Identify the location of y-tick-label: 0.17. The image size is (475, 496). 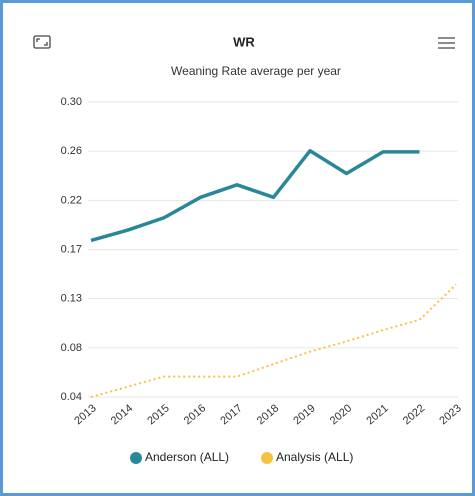
(71, 249).